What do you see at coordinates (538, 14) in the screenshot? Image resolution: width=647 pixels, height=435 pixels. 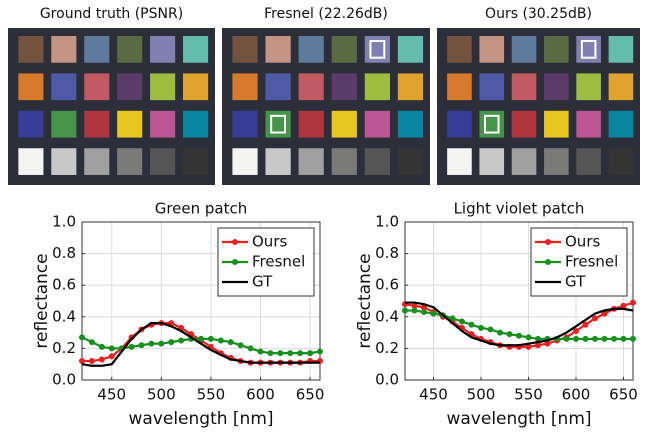 I see `image-caption: Ours (30.25dB)` at bounding box center [538, 14].